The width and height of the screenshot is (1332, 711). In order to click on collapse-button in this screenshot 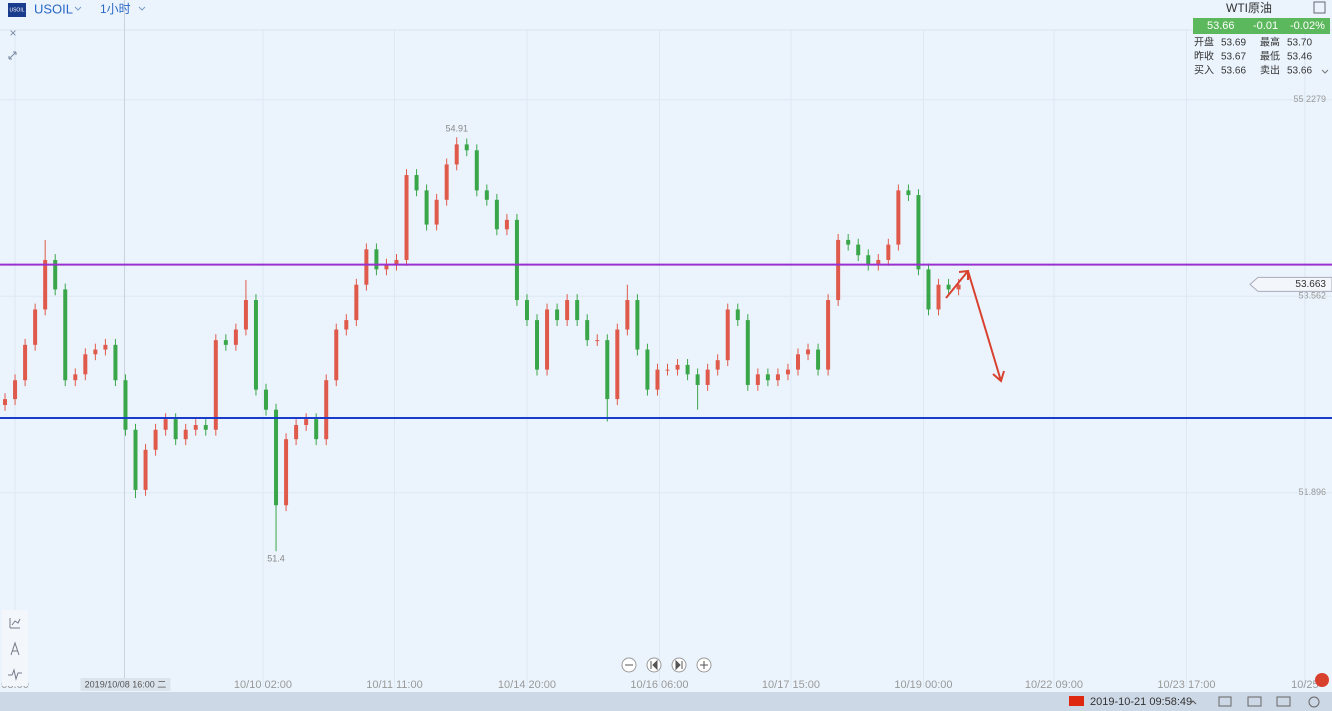, I will do `click(12, 55)`.